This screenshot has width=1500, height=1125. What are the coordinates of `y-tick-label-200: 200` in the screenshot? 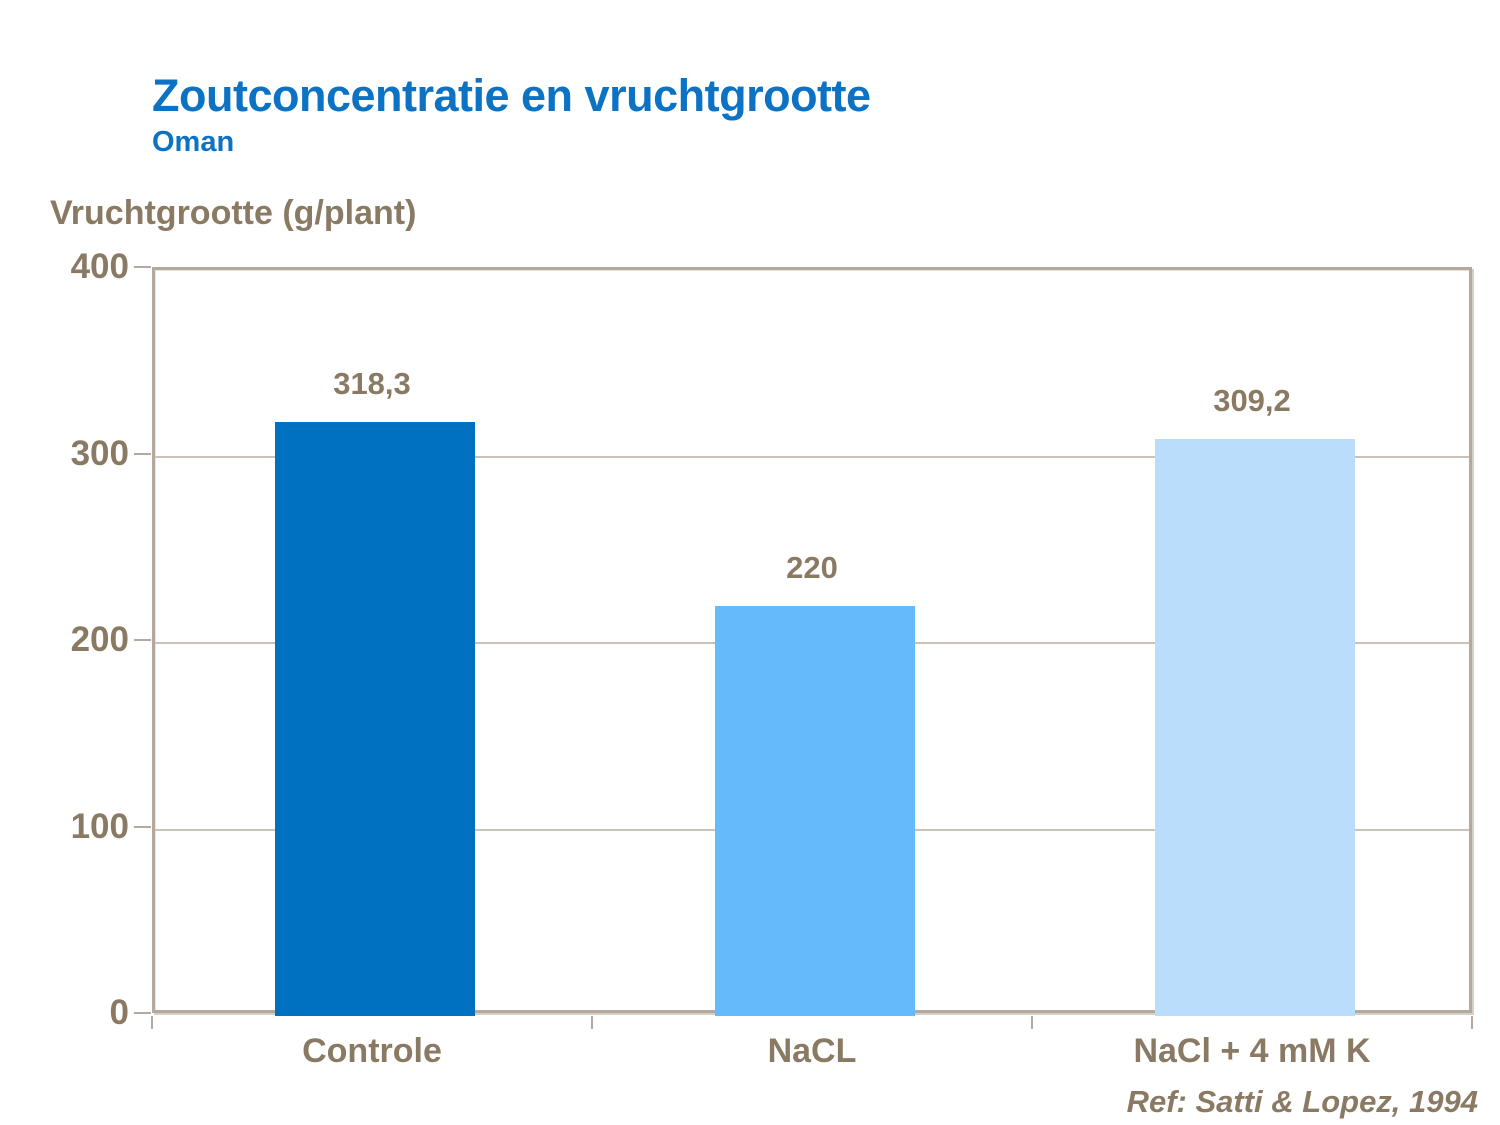 It's located at (99, 639).